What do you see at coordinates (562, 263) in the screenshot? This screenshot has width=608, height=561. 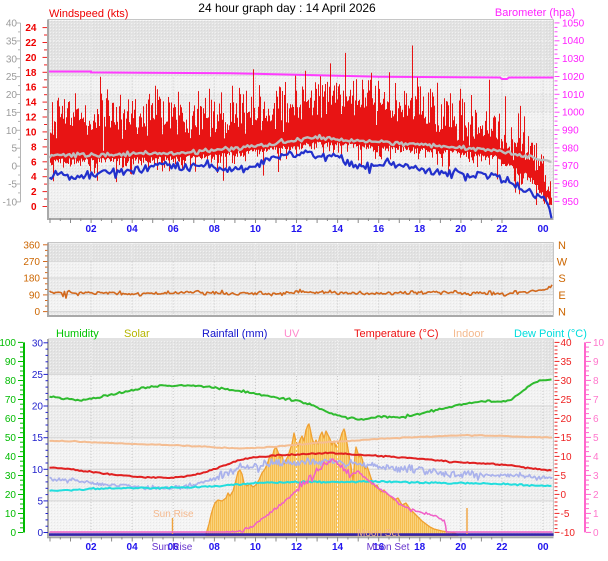 I see `svg-text: W` at bounding box center [562, 263].